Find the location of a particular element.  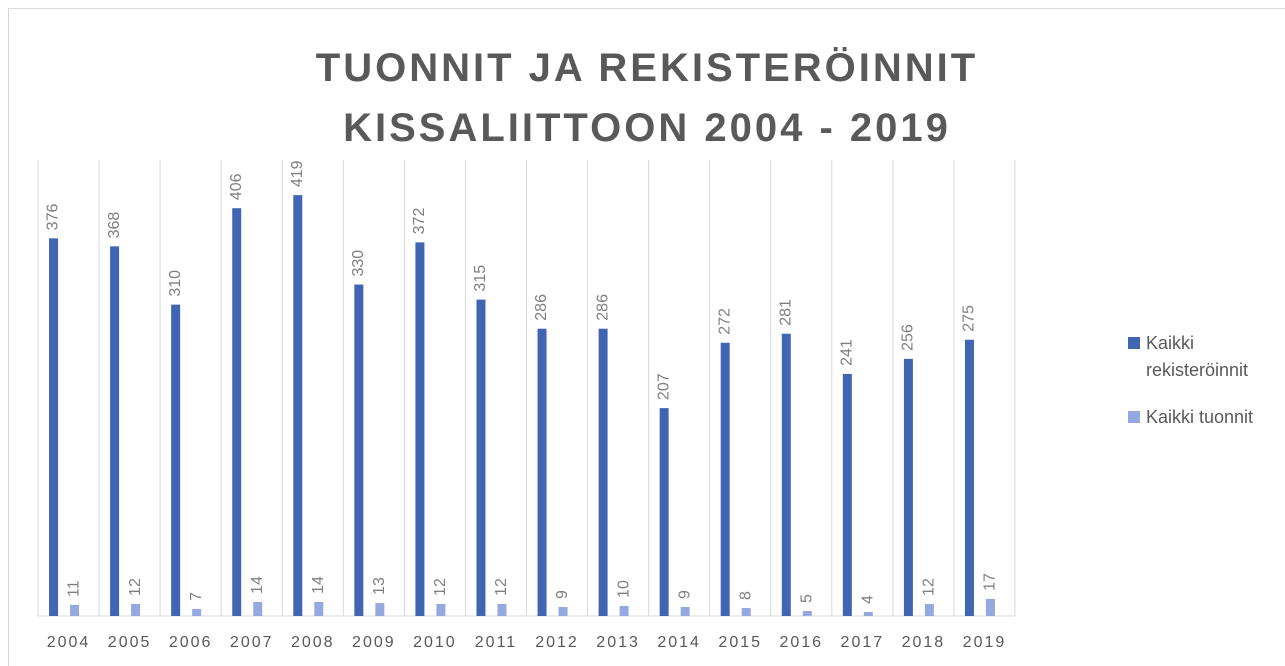

x-tick-label: 2009 is located at coordinates (374, 642).